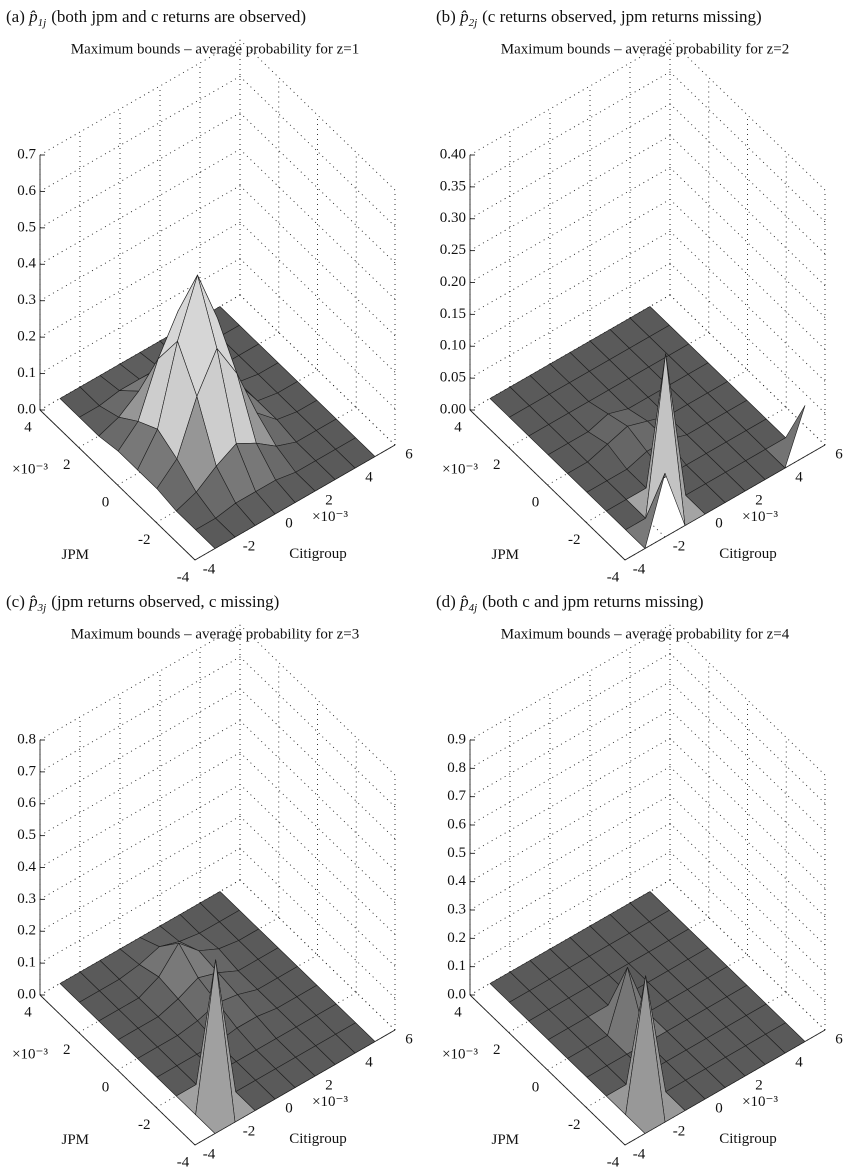 The image size is (859, 1168). What do you see at coordinates (318, 1139) in the screenshot?
I see `x-axis-label: Citigroup` at bounding box center [318, 1139].